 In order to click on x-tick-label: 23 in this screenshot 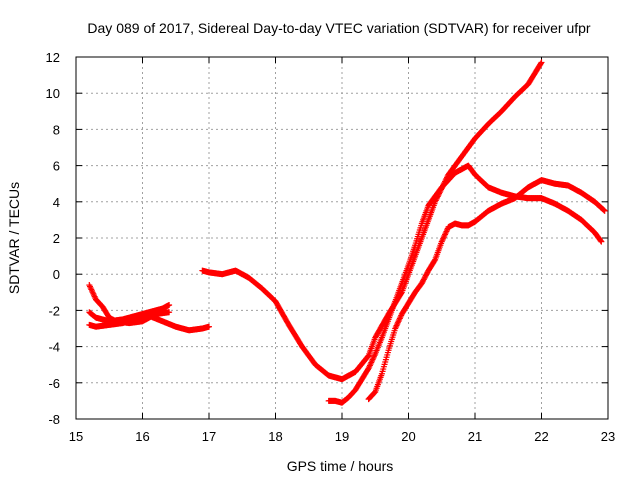, I will do `click(608, 436)`.